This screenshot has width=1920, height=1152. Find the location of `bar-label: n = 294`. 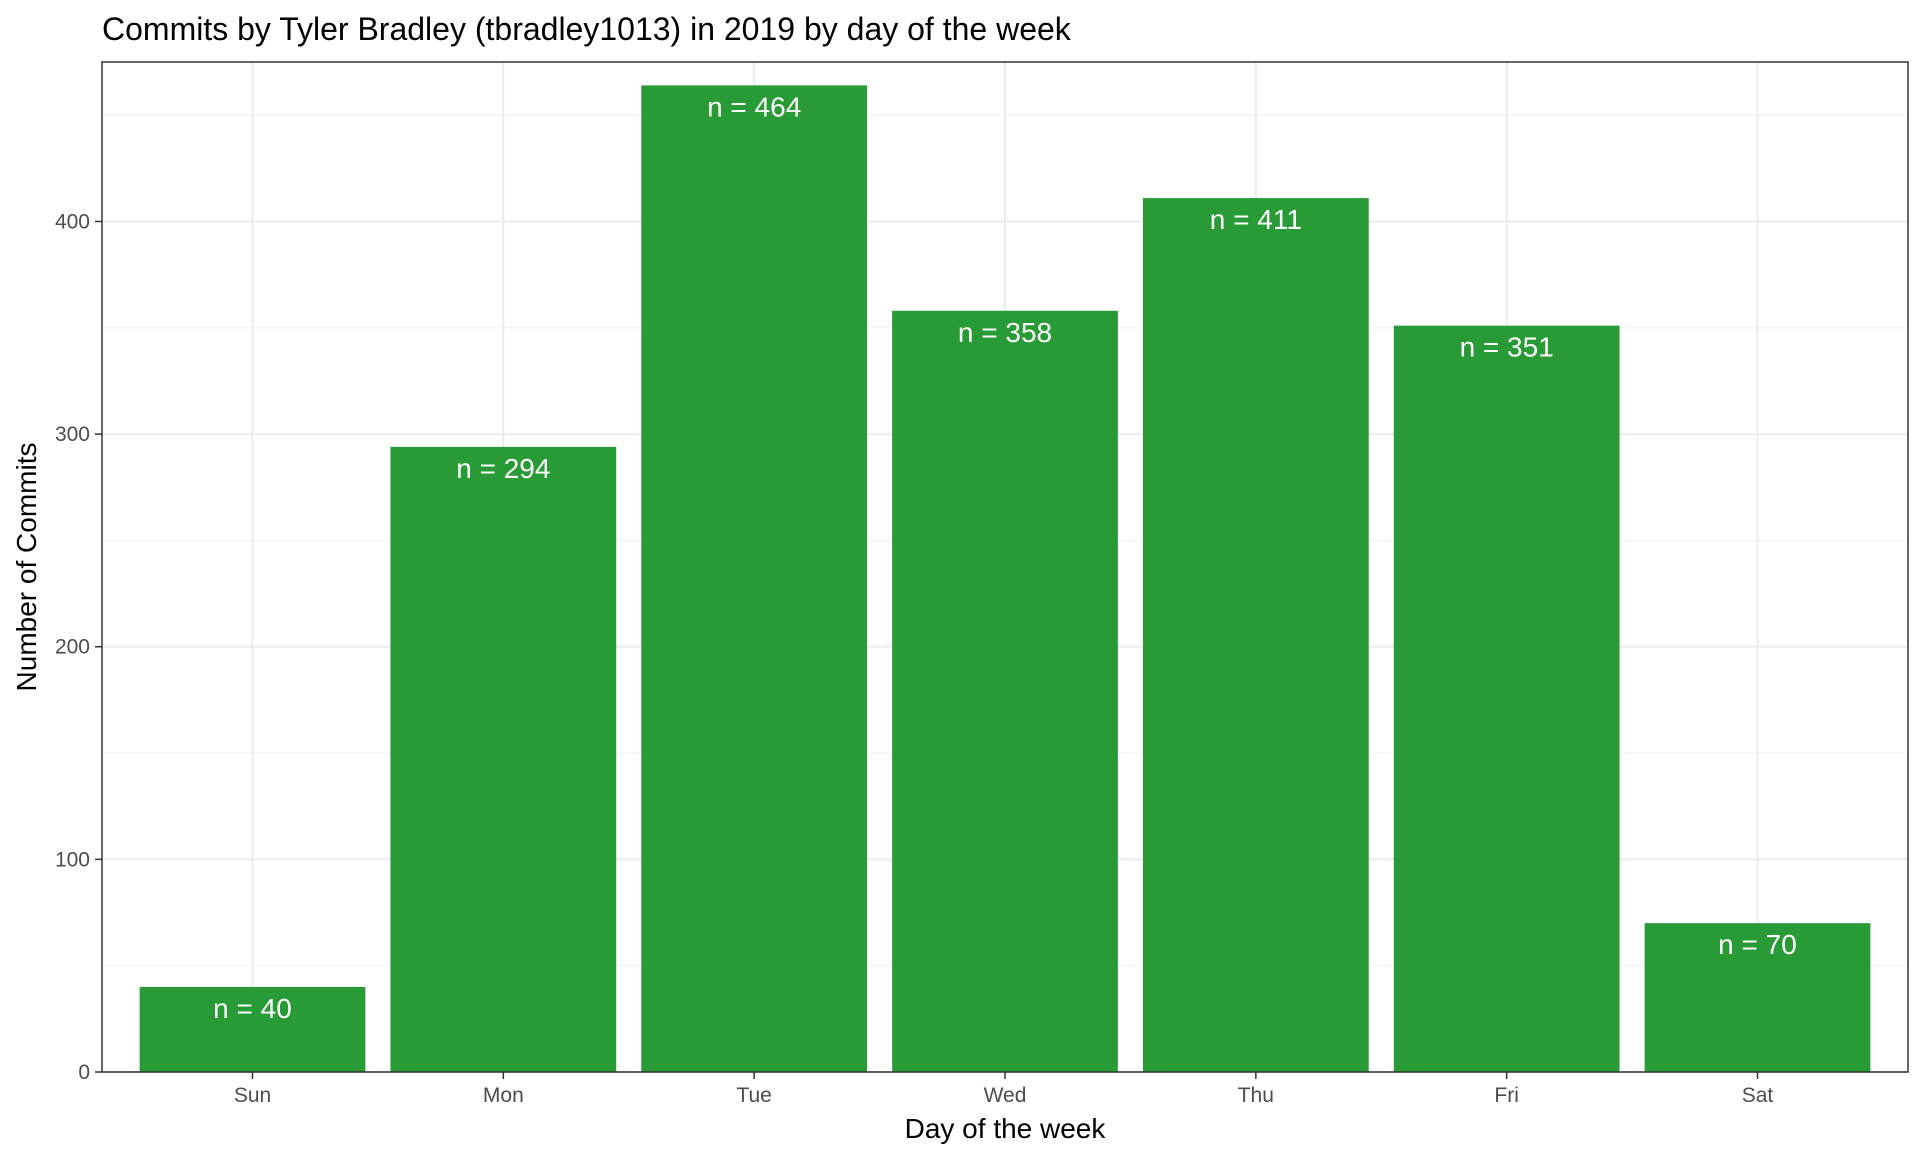

bar-label: n = 294 is located at coordinates (503, 468).